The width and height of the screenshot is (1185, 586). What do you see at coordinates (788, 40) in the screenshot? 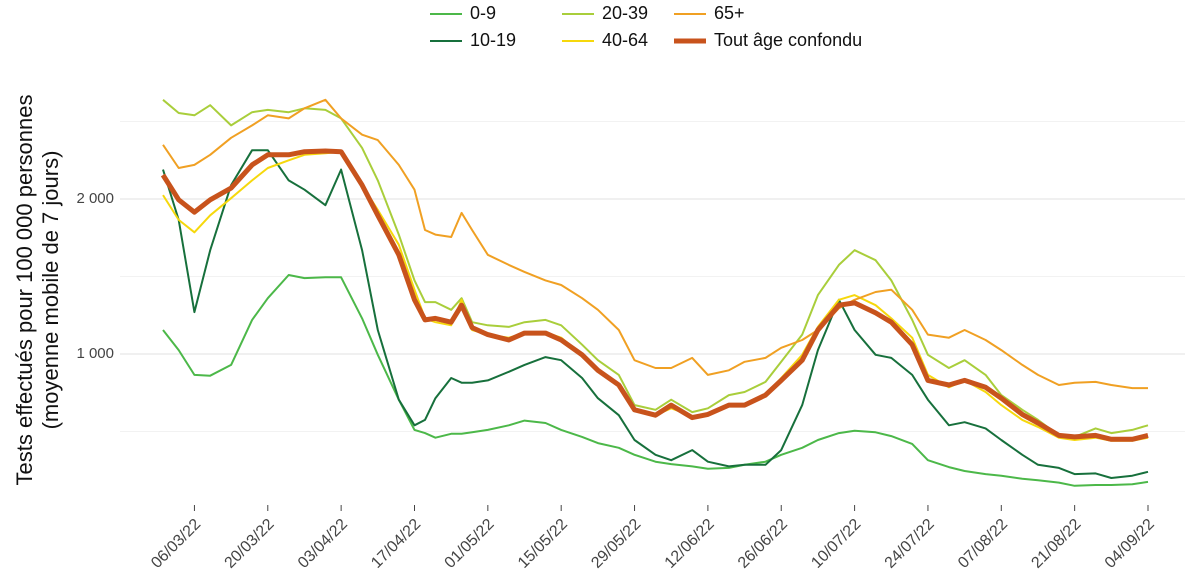
I see `legend-label: Tout âge confondu` at bounding box center [788, 40].